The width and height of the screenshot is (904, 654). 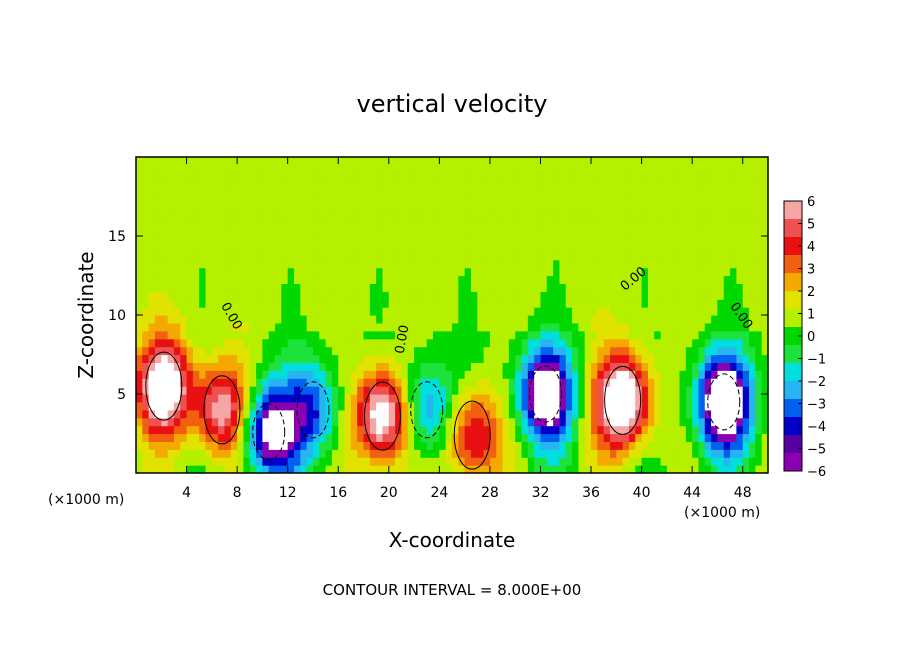 What do you see at coordinates (793, 318) in the screenshot?
I see `colorbar-swatch` at bounding box center [793, 318].